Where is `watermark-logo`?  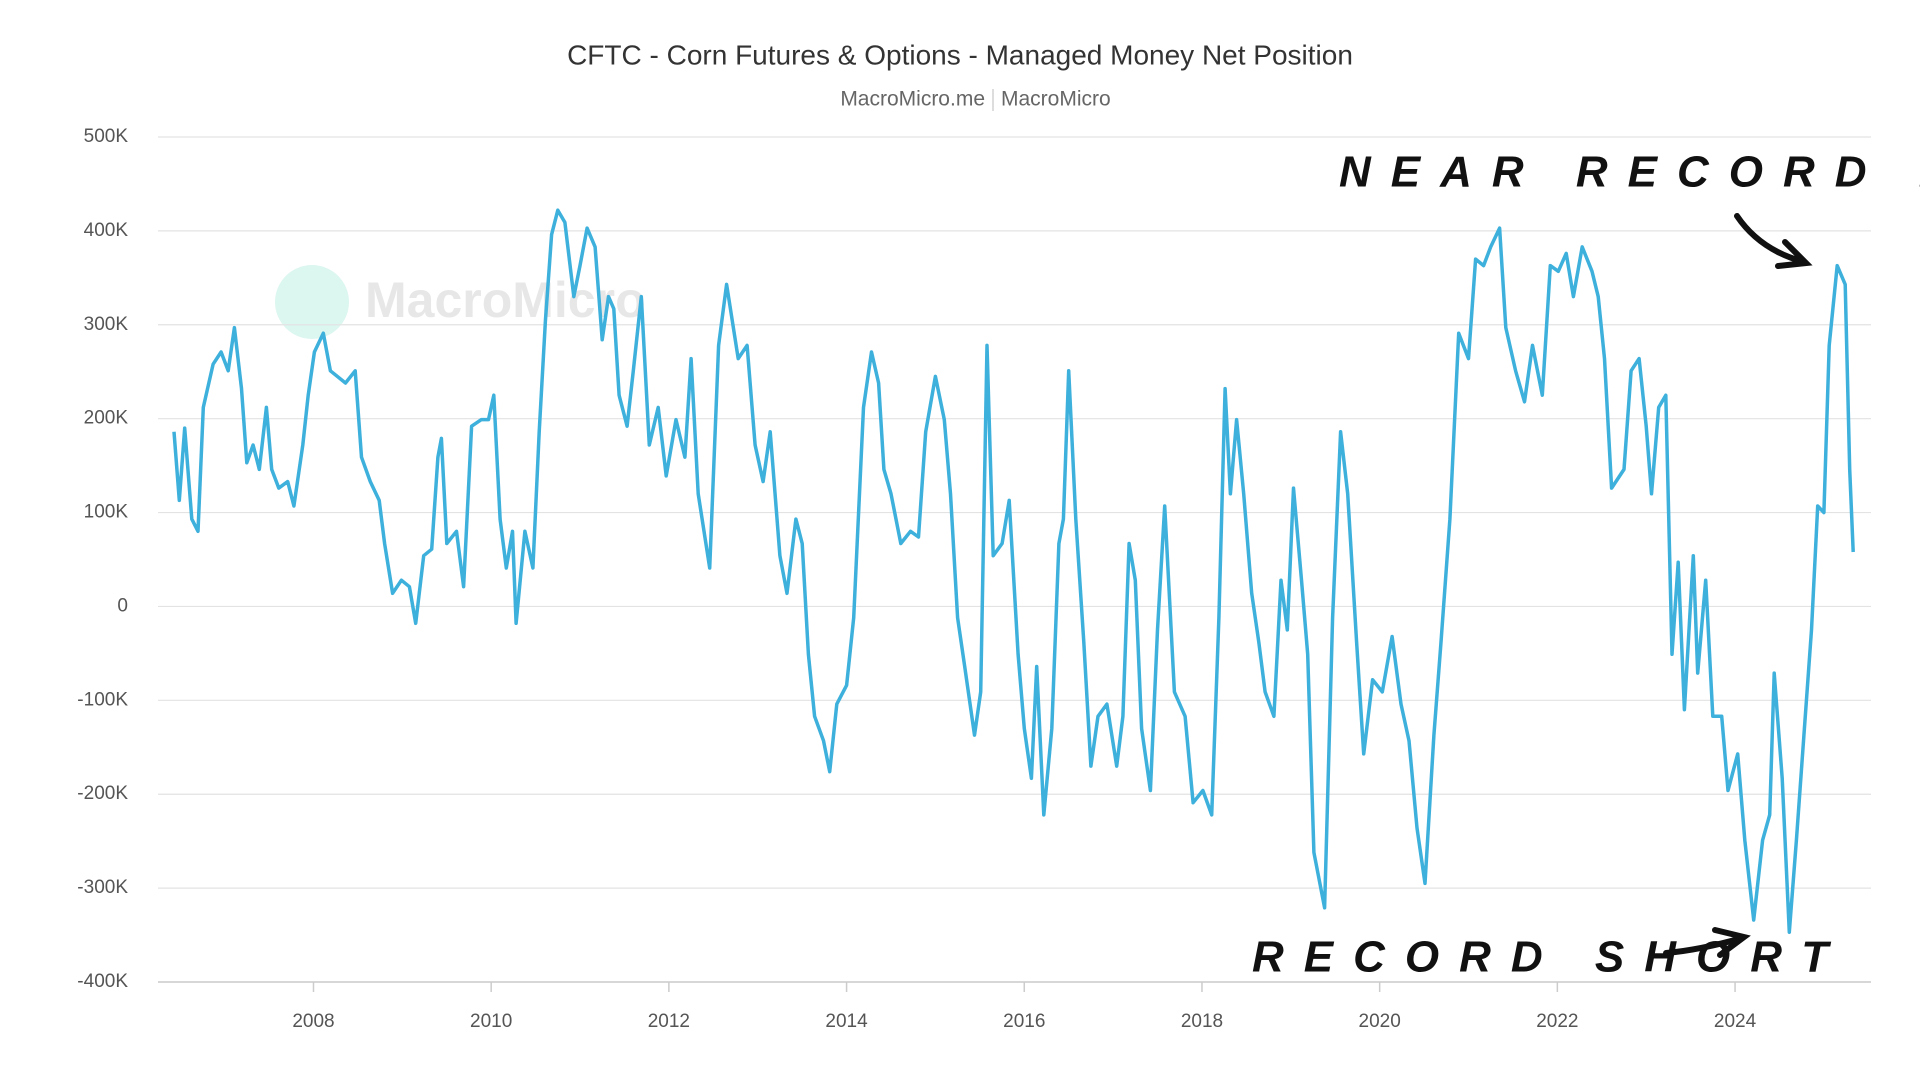 watermark-logo is located at coordinates (312, 302).